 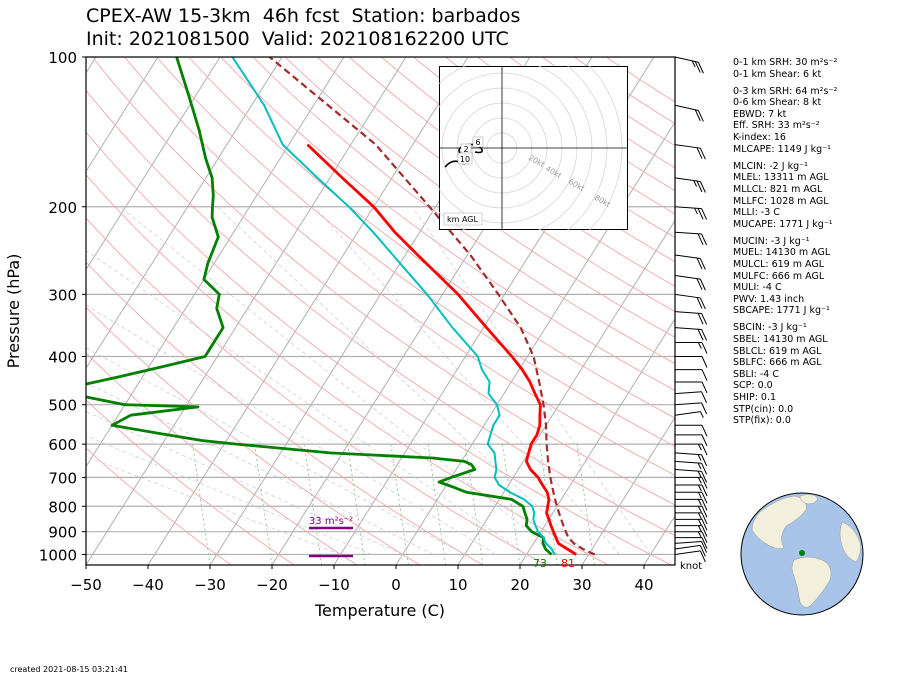 What do you see at coordinates (643, 585) in the screenshot?
I see `x-tick-label-40: 40` at bounding box center [643, 585].